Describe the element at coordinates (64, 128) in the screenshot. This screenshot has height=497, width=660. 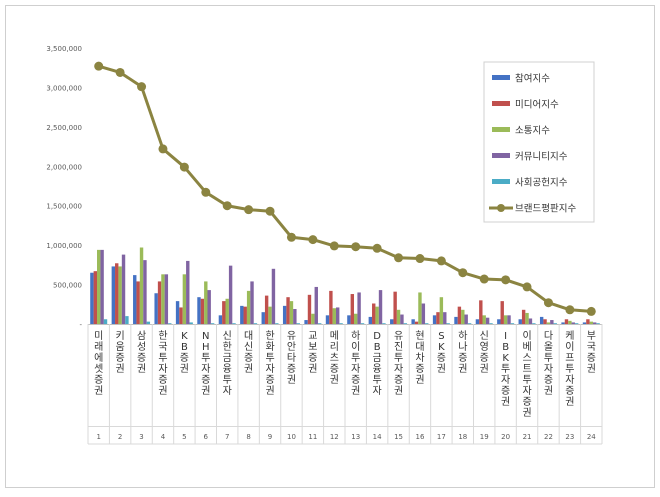
I see `y-tick-label: 2,500,000` at that location.